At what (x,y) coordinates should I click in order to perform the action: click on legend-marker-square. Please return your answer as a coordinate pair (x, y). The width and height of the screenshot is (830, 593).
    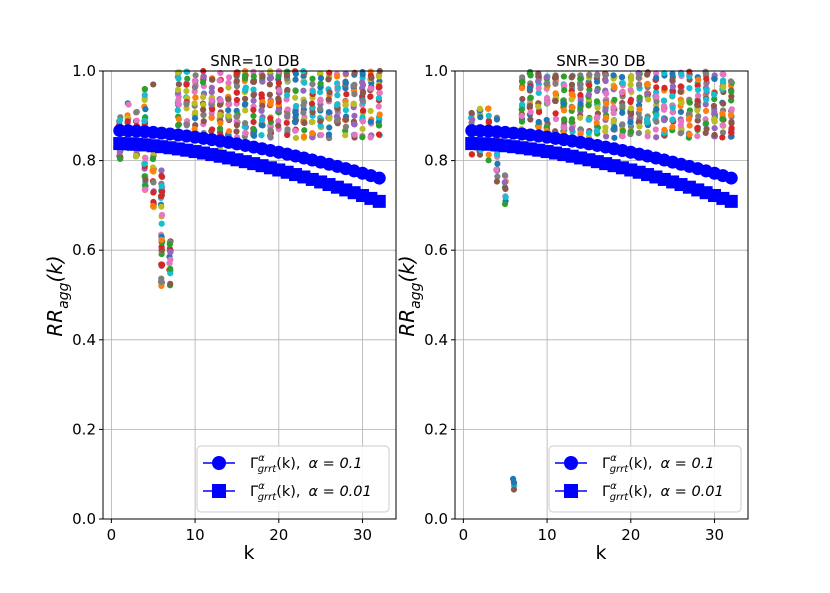
    Looking at the image, I should click on (219, 491).